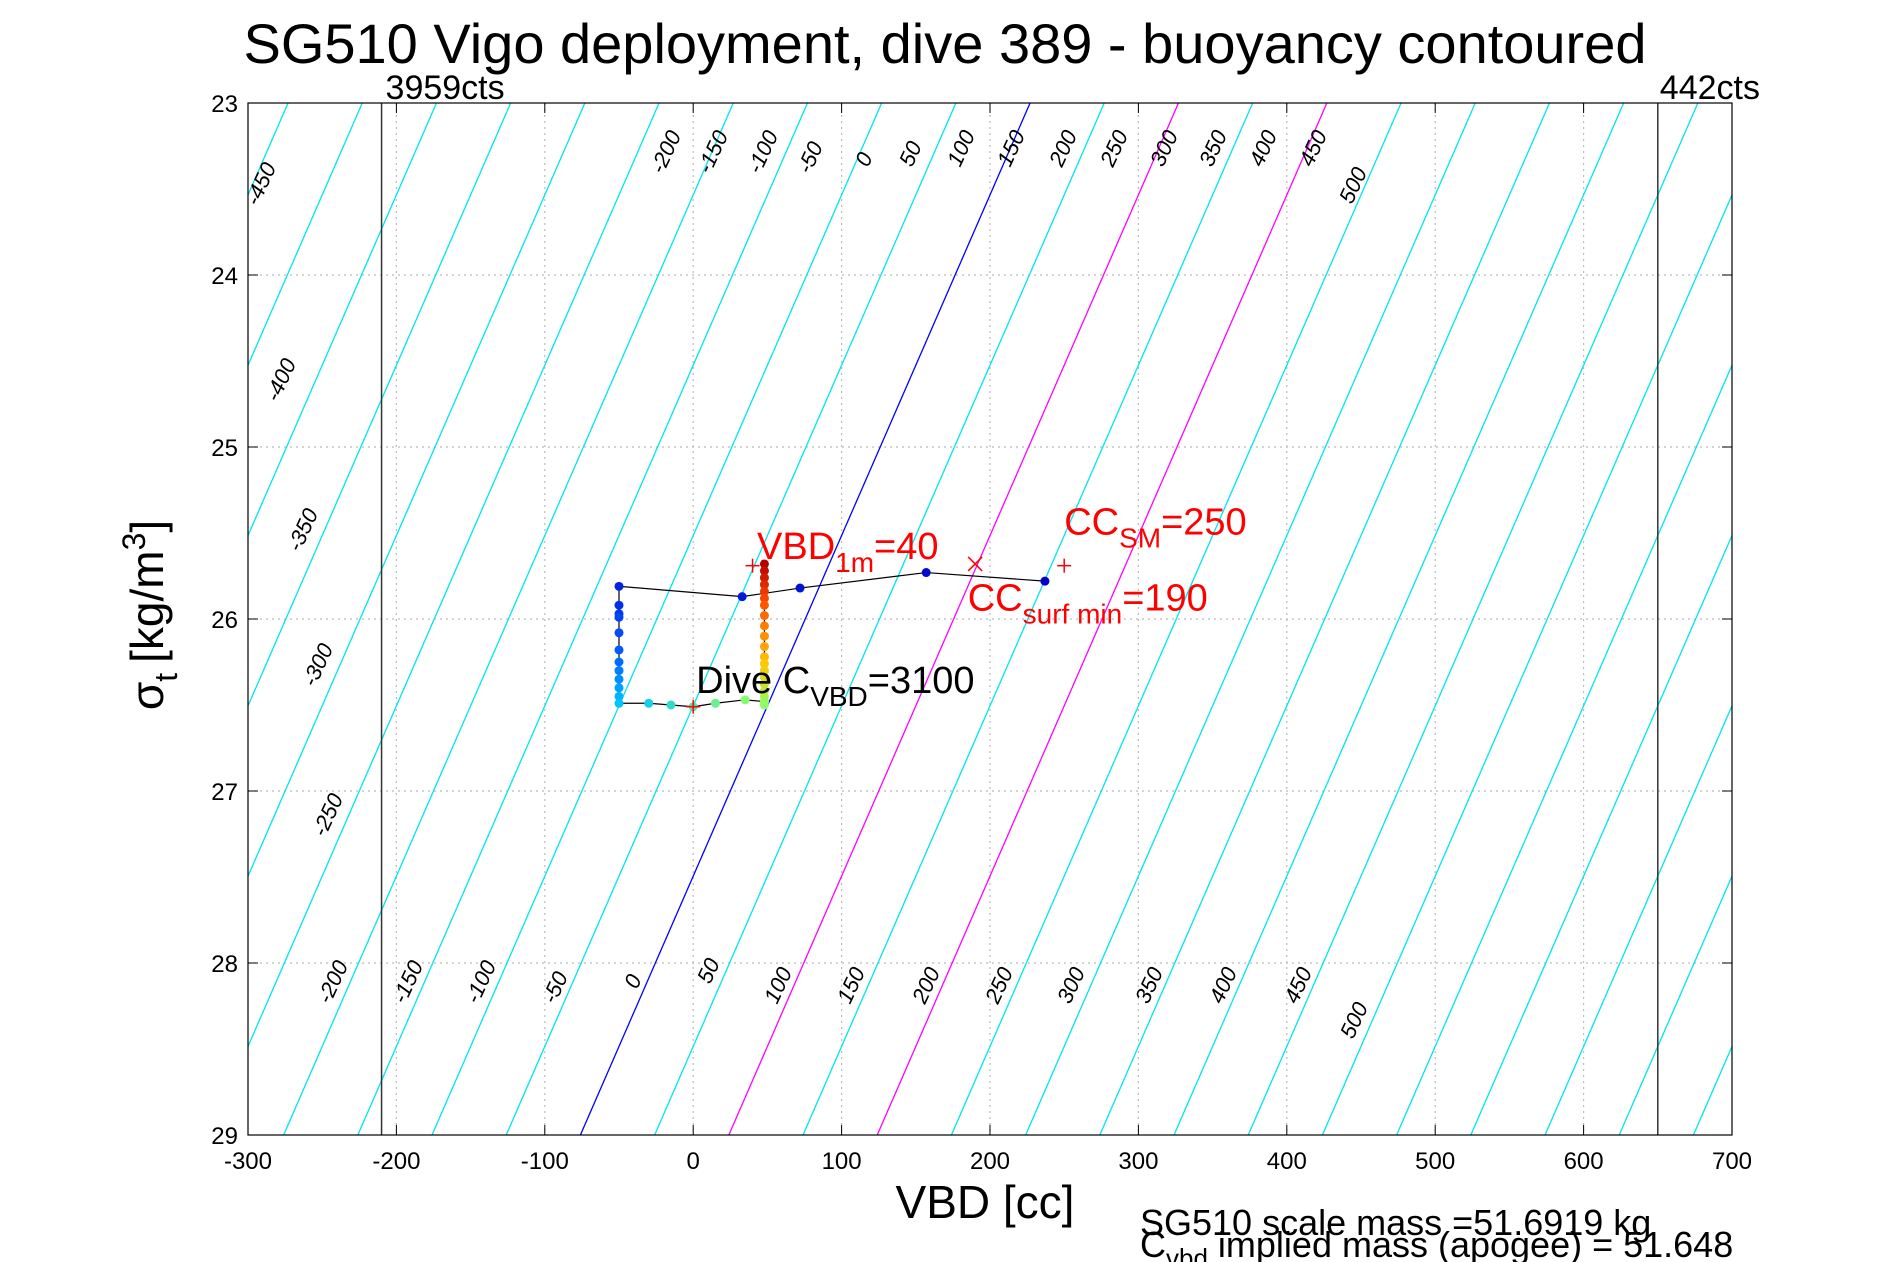  Describe the element at coordinates (396, 1161) in the screenshot. I see `x-tick-label: -200` at that location.